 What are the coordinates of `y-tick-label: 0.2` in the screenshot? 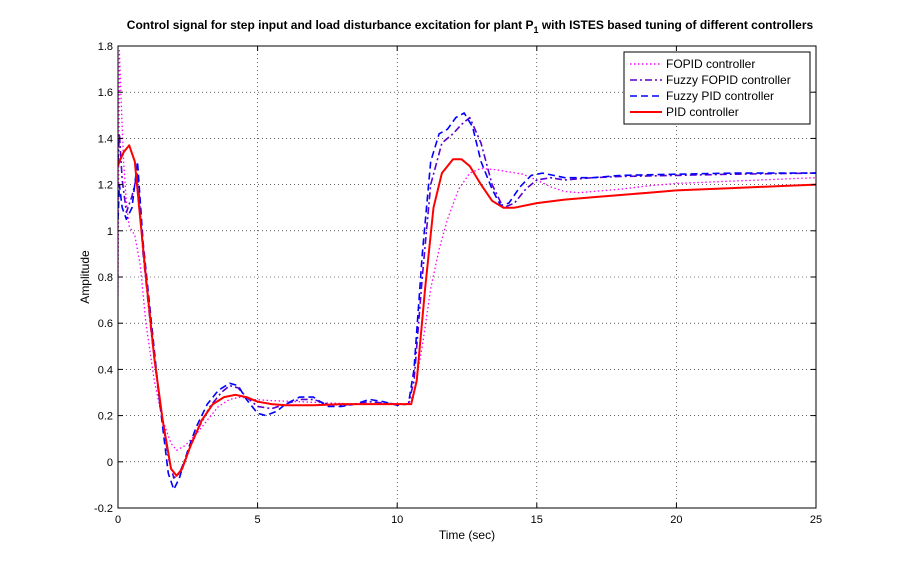 It's located at (105, 417).